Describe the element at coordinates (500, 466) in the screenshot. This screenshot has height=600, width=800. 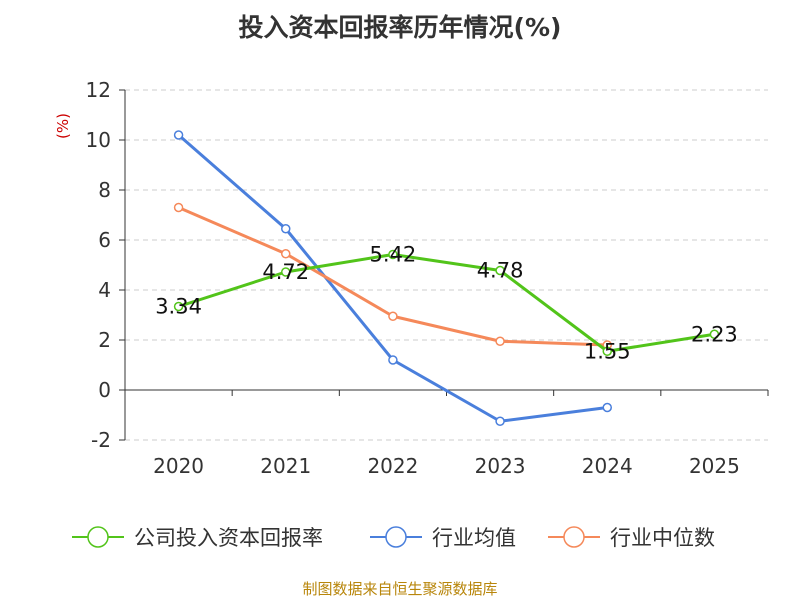
I see `x-tick-label: 2023` at that location.